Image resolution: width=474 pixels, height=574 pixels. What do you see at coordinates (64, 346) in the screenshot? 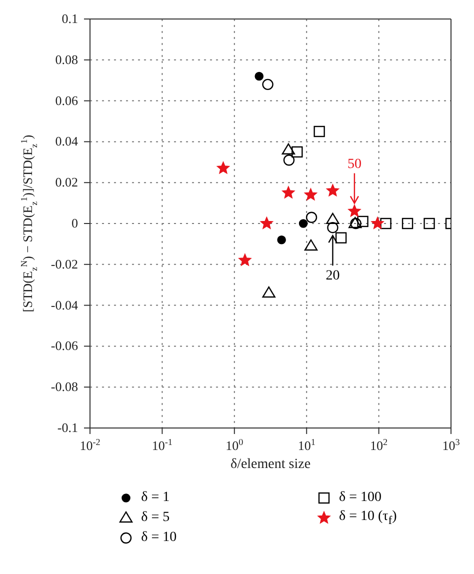
I see `y-tick-label: -0.06` at bounding box center [64, 346].